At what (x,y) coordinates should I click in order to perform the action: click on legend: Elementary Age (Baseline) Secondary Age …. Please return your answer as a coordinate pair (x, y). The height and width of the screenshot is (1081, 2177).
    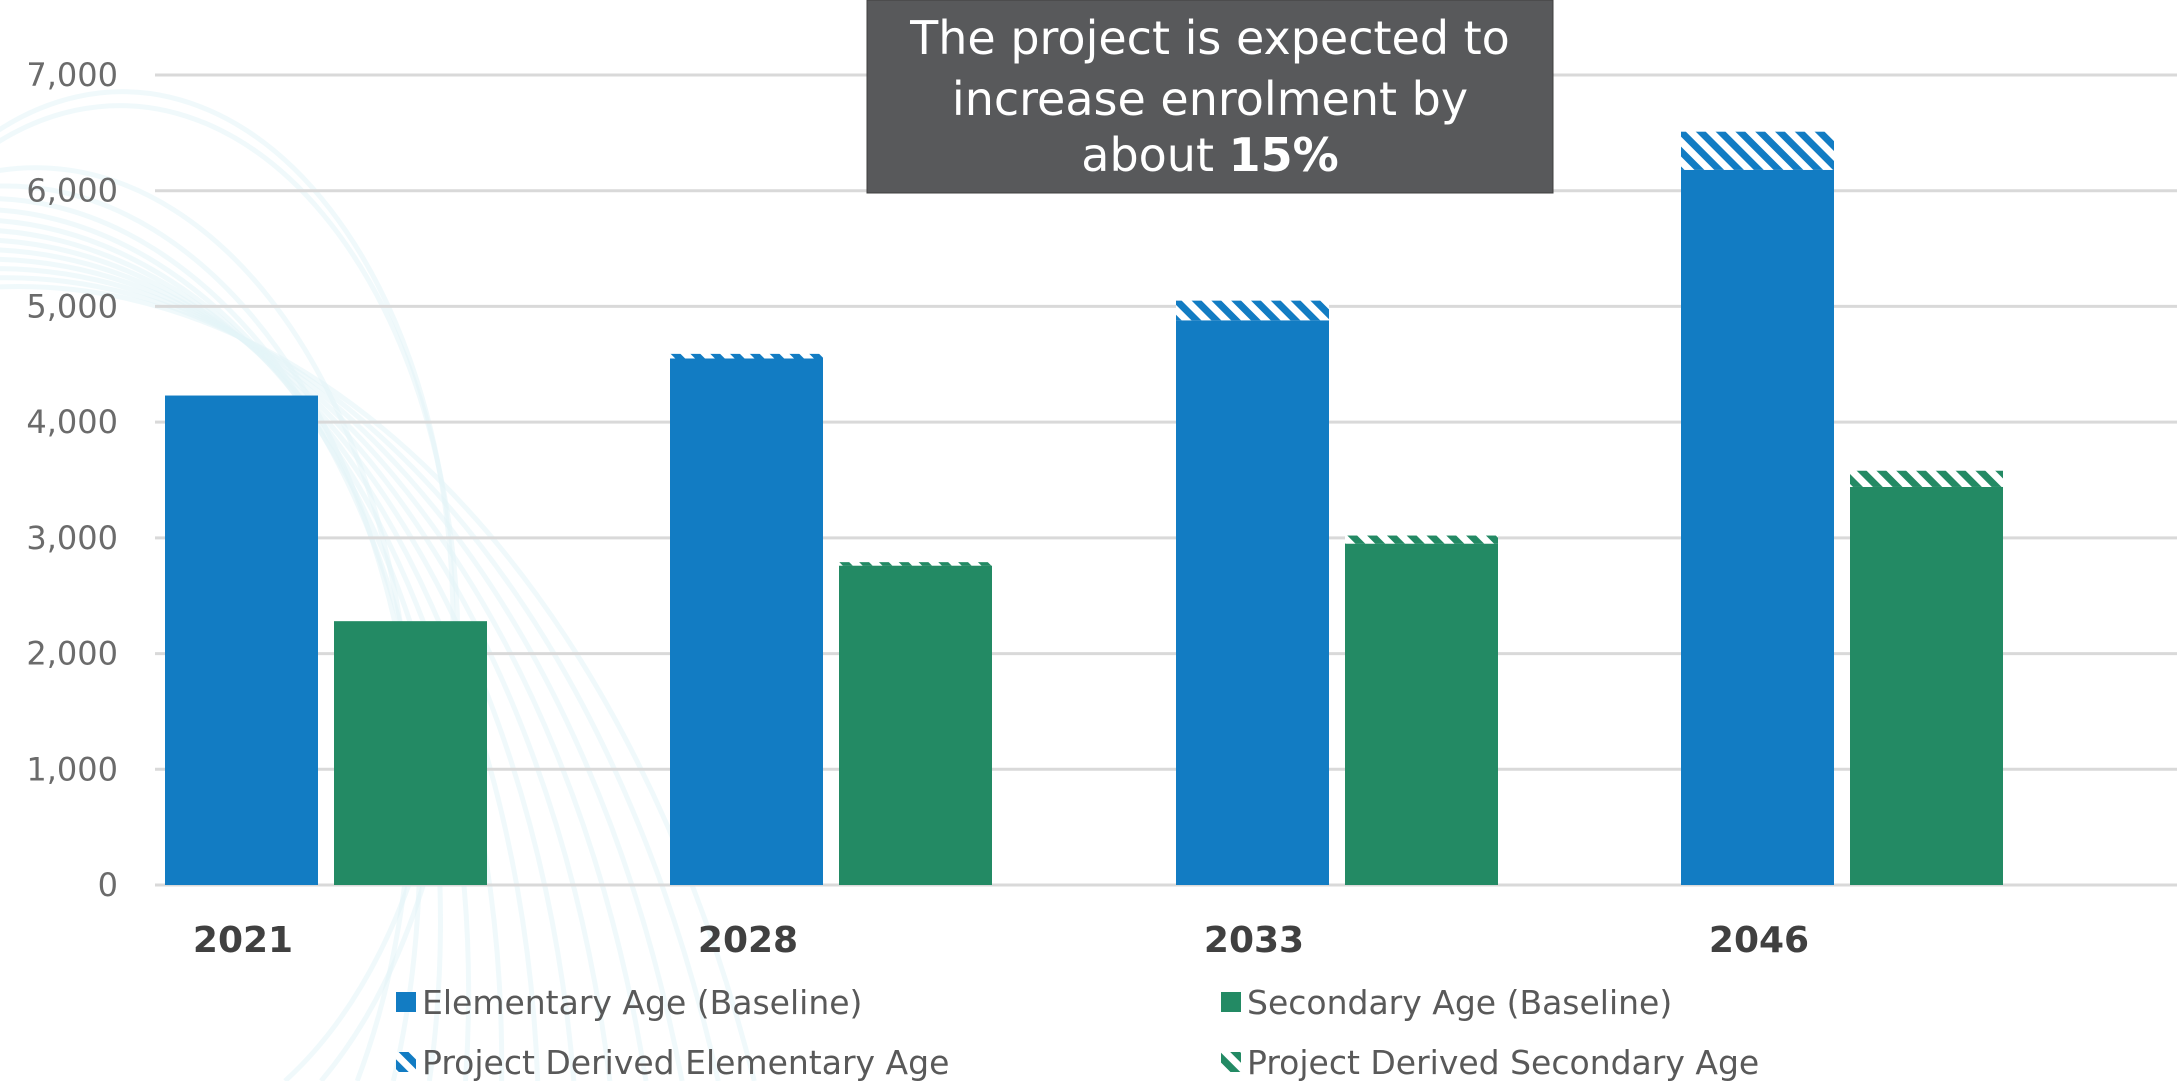
    Looking at the image, I should click on (1077, 1032).